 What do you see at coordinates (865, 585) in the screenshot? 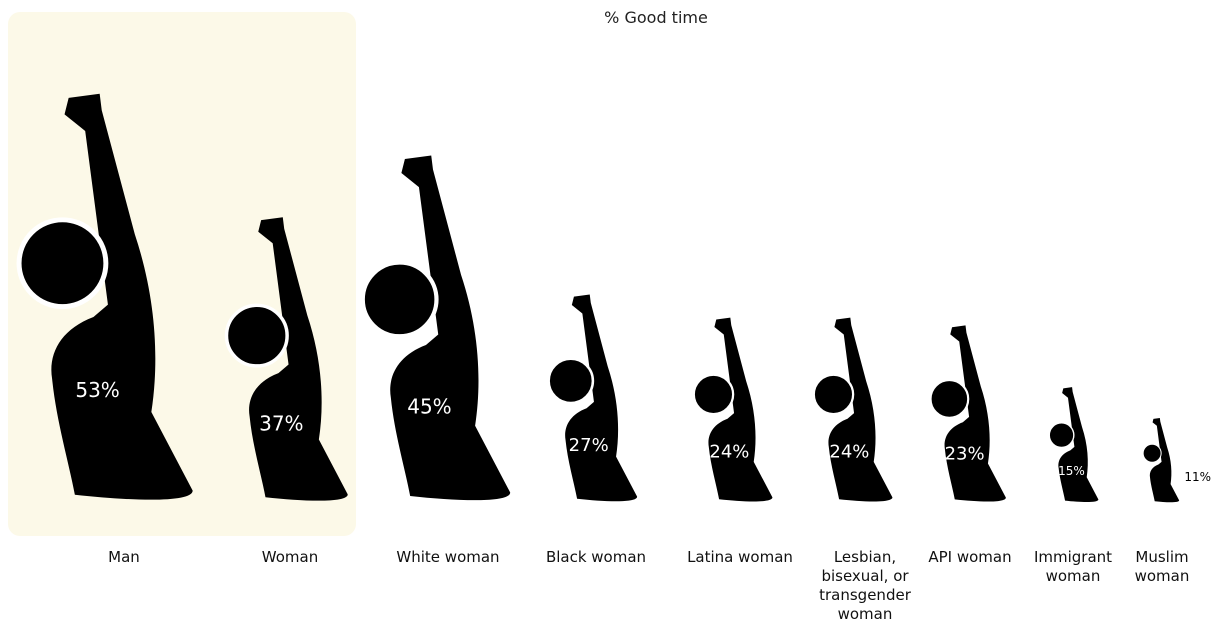
I see `category-label: Lesbian, bisexual, or transgender woman` at bounding box center [865, 585].